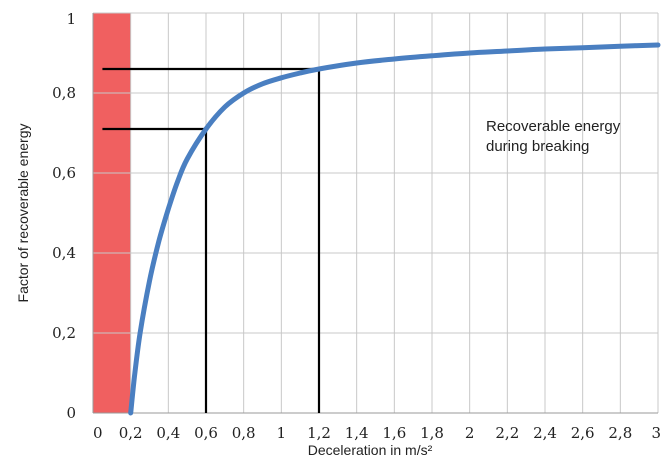  Describe the element at coordinates (244, 433) in the screenshot. I see `x-tick-label: 0,8` at that location.